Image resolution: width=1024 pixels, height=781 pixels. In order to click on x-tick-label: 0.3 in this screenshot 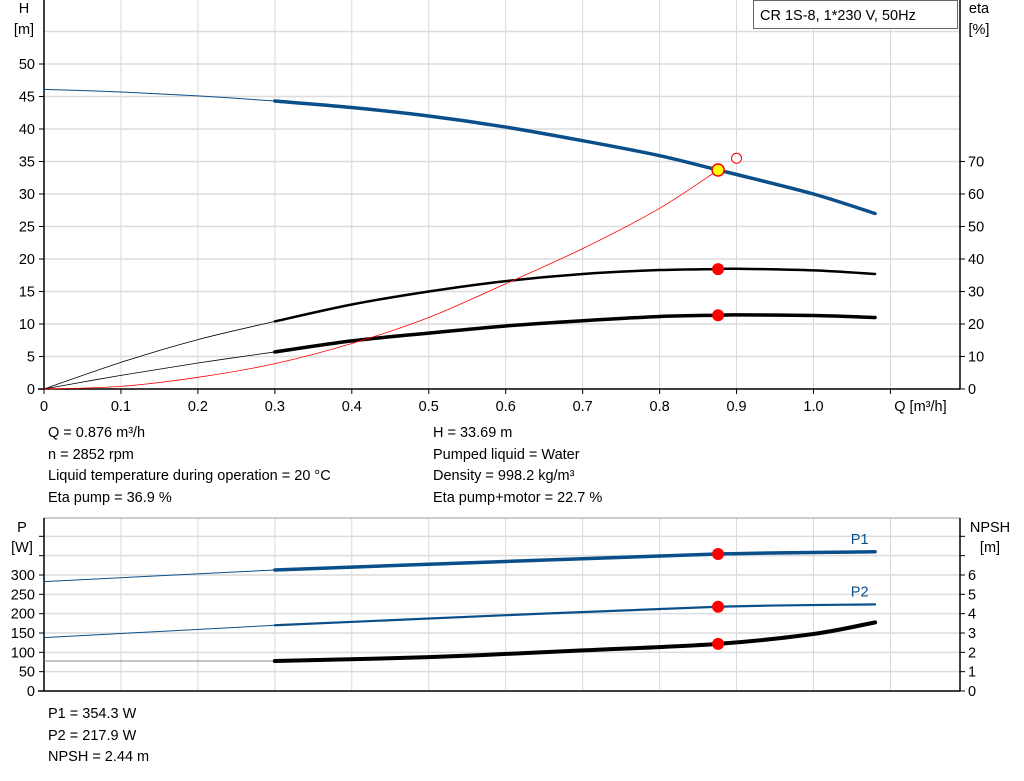, I will do `click(275, 407)`.